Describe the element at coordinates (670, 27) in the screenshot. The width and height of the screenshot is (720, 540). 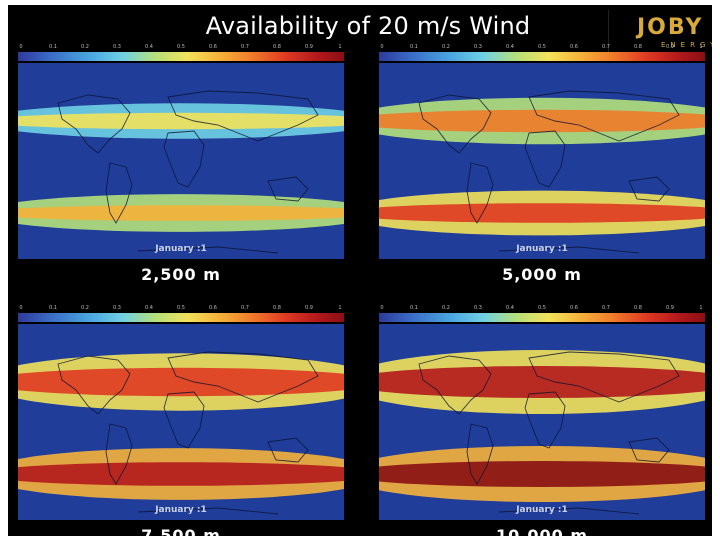
I see `logo-word: JOBY` at that location.